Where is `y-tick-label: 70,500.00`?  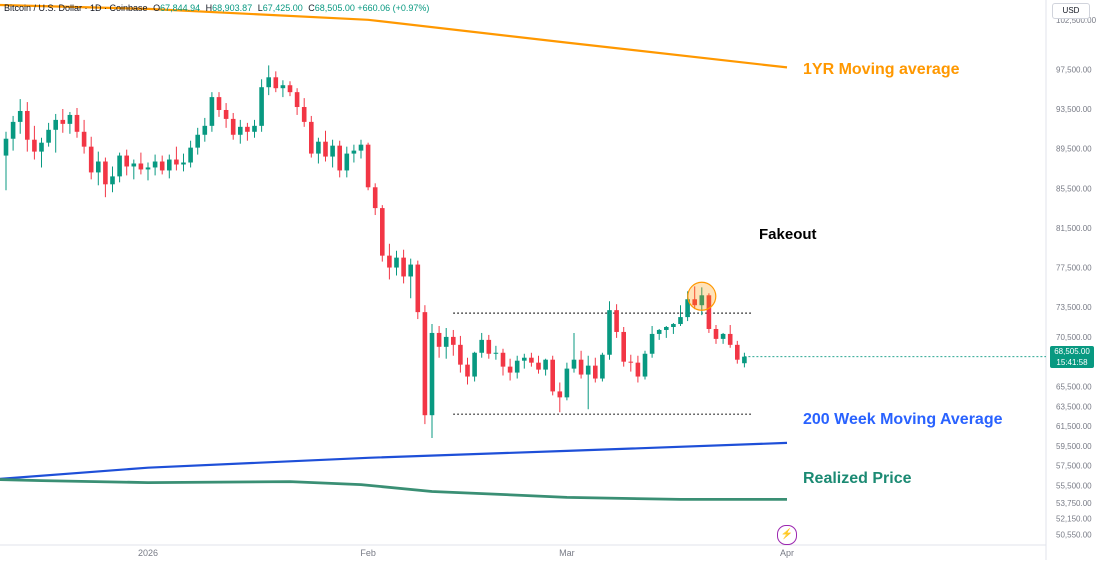
y-tick-label: 70,500.00 is located at coordinates (1074, 337).